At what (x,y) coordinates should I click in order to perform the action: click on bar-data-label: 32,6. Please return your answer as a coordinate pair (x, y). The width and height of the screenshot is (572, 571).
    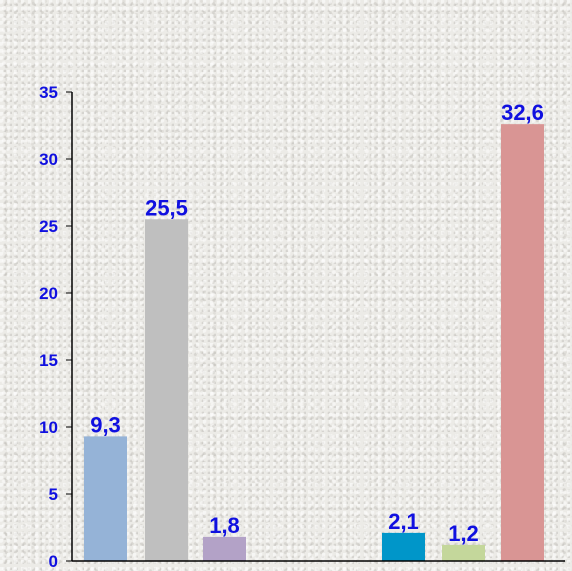
    Looking at the image, I should click on (522, 112).